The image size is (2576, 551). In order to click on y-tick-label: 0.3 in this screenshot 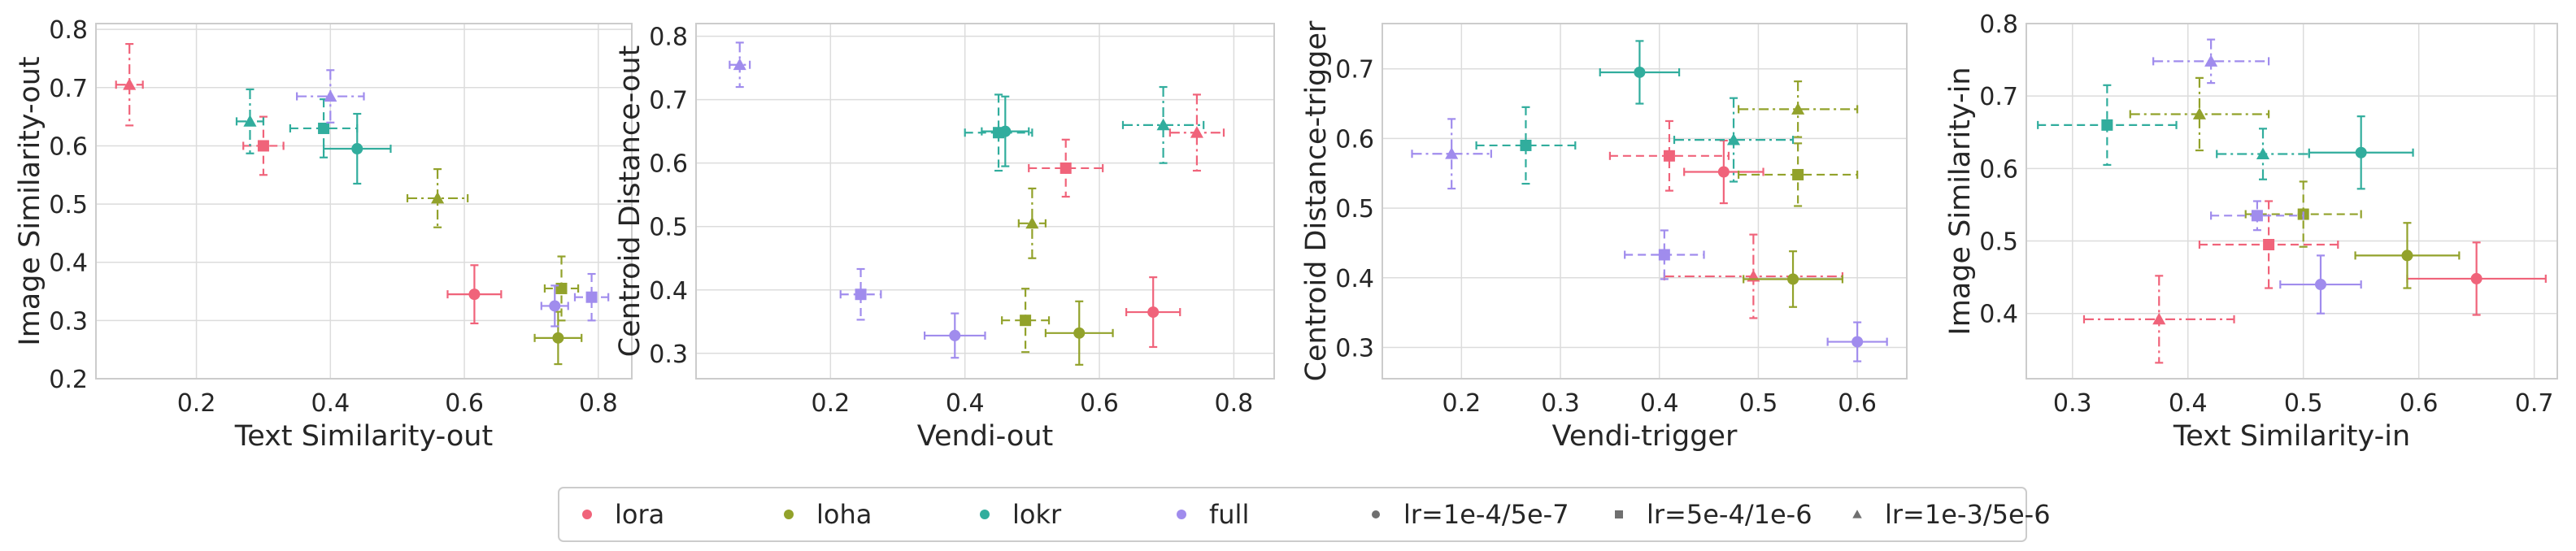, I will do `click(1354, 348)`.